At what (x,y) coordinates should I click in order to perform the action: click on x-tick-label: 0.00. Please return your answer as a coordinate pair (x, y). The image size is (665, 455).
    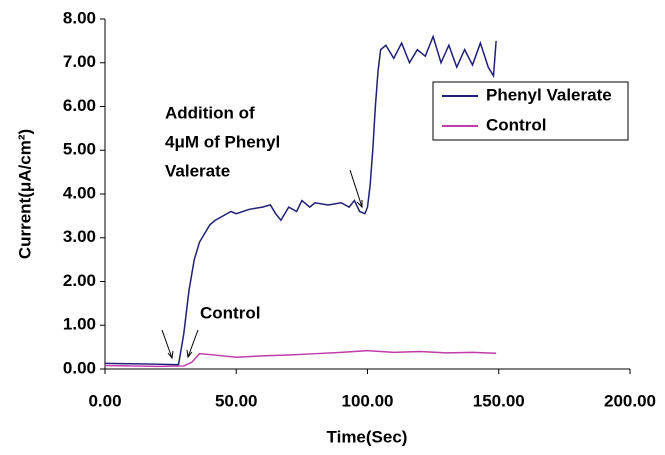
    Looking at the image, I should click on (104, 400).